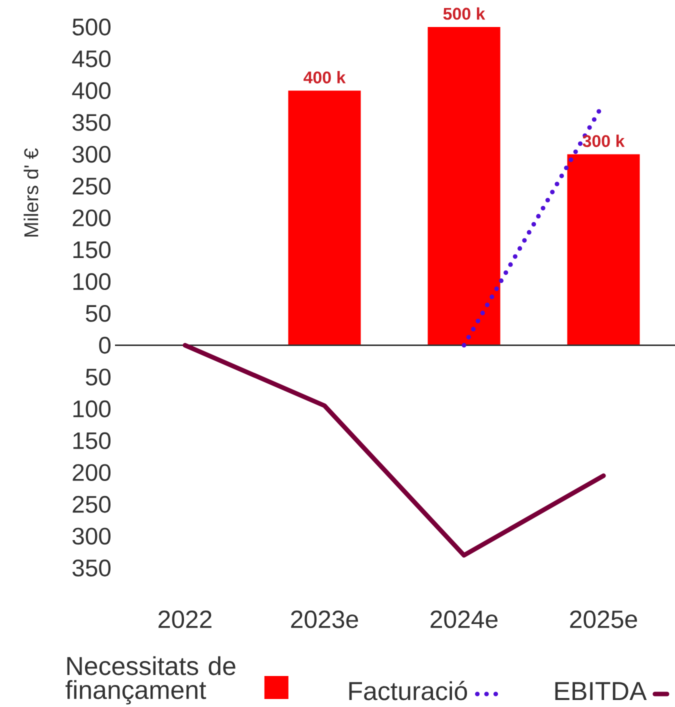  I want to click on y-tick-label: 400, so click(91, 91).